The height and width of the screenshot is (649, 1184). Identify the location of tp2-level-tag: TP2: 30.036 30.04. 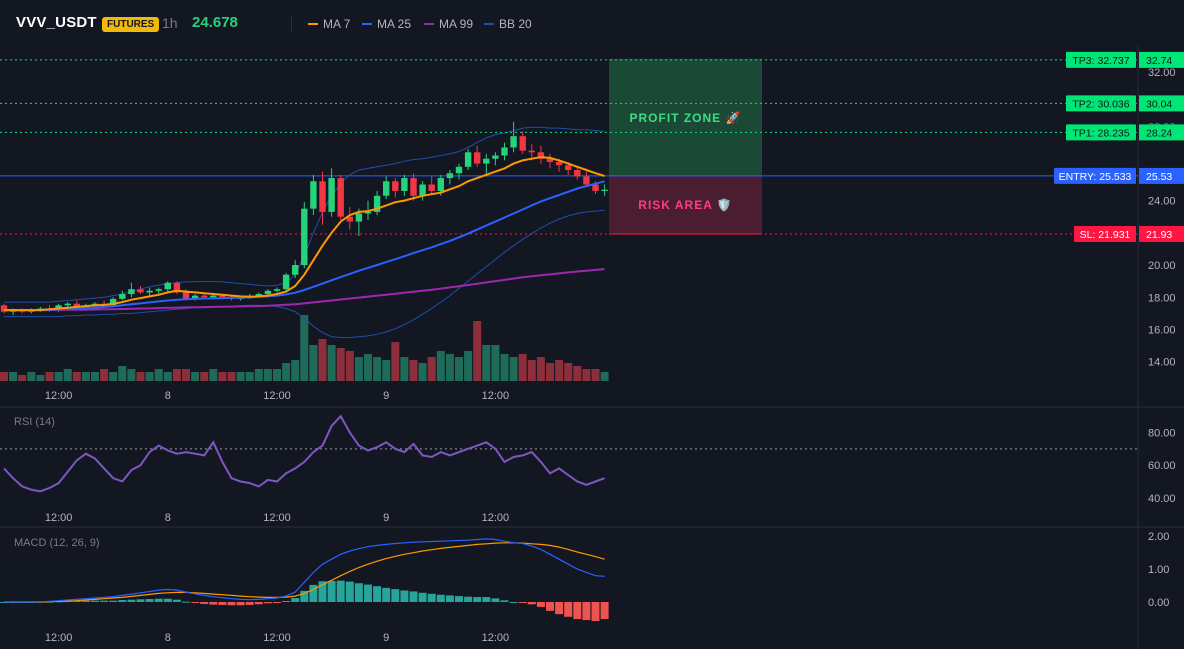
(1125, 103).